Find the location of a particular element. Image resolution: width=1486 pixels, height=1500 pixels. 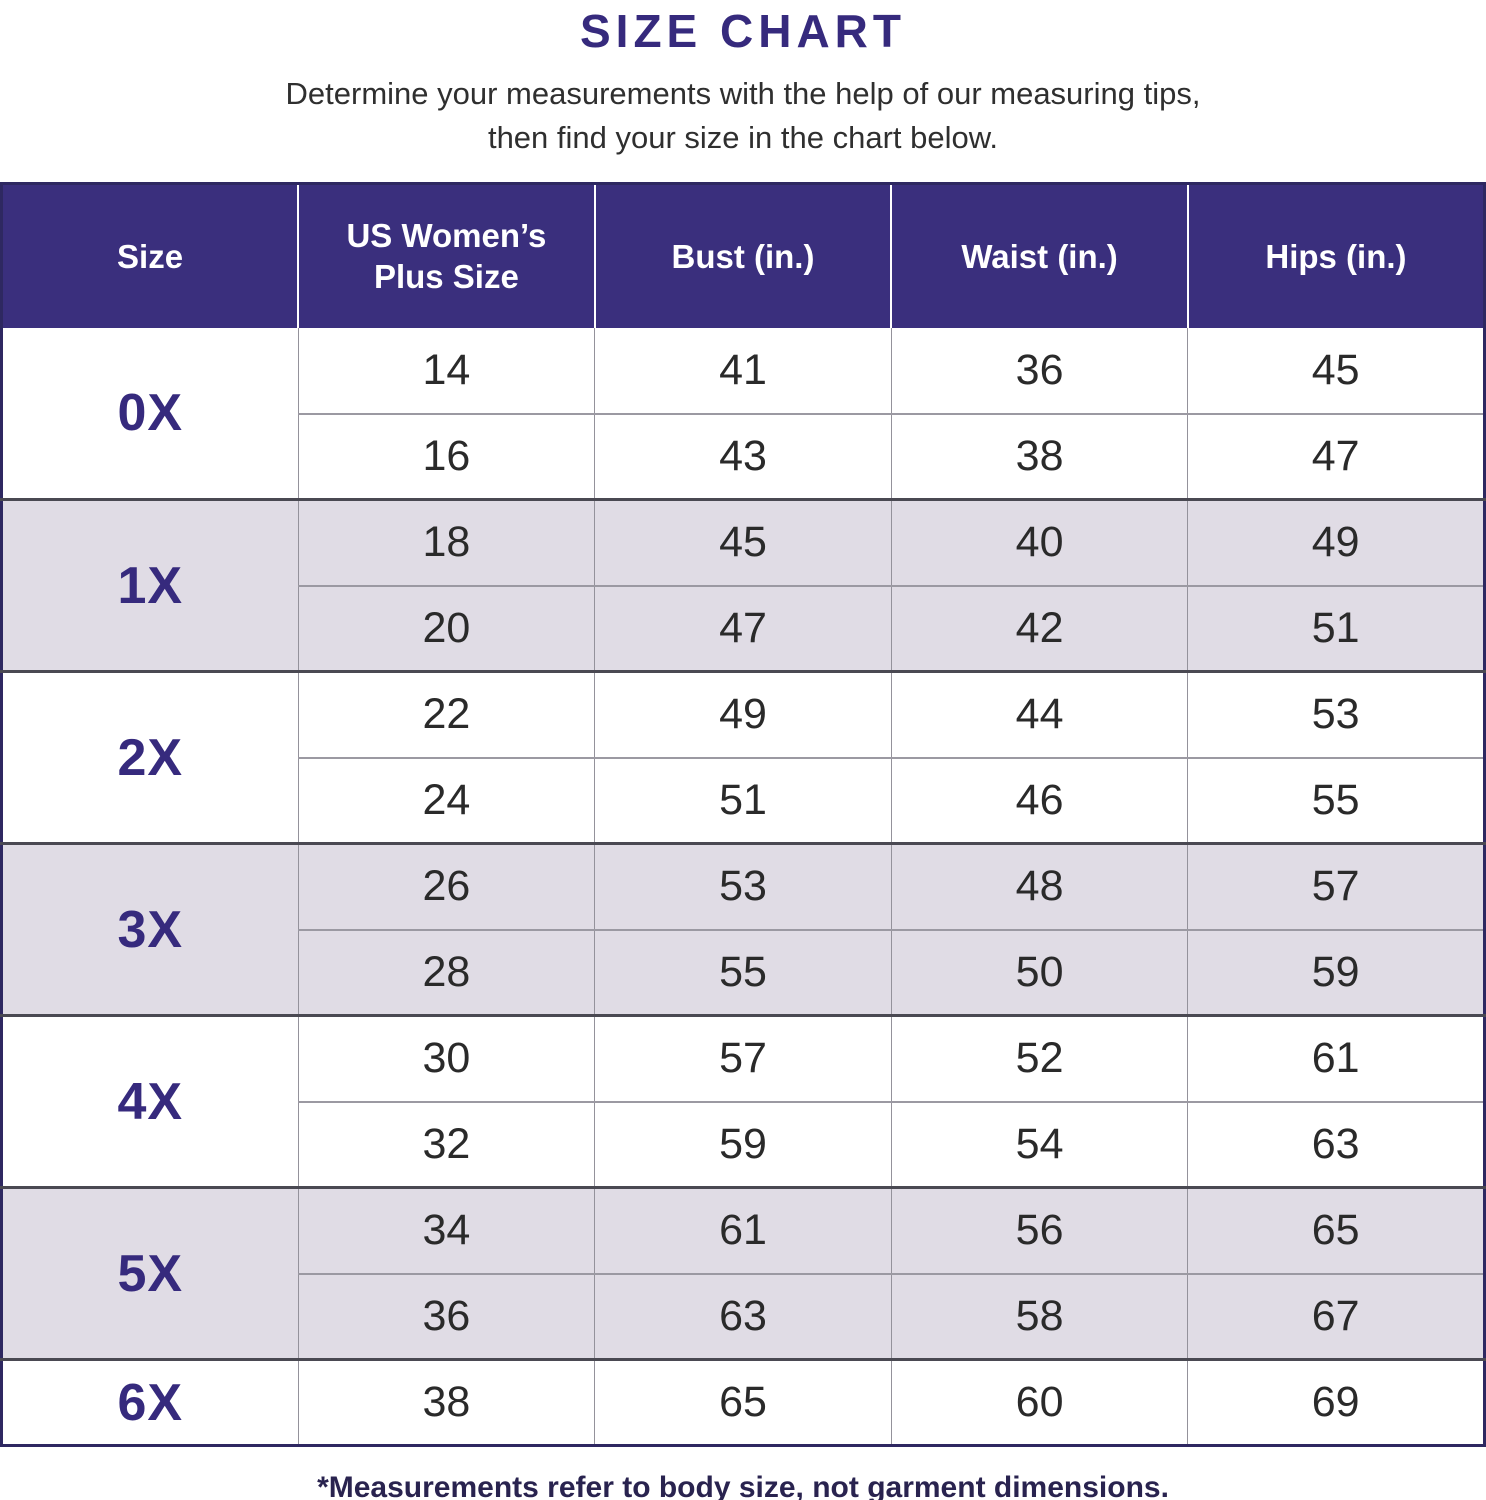

measurement-cell: 42 is located at coordinates (1039, 628).